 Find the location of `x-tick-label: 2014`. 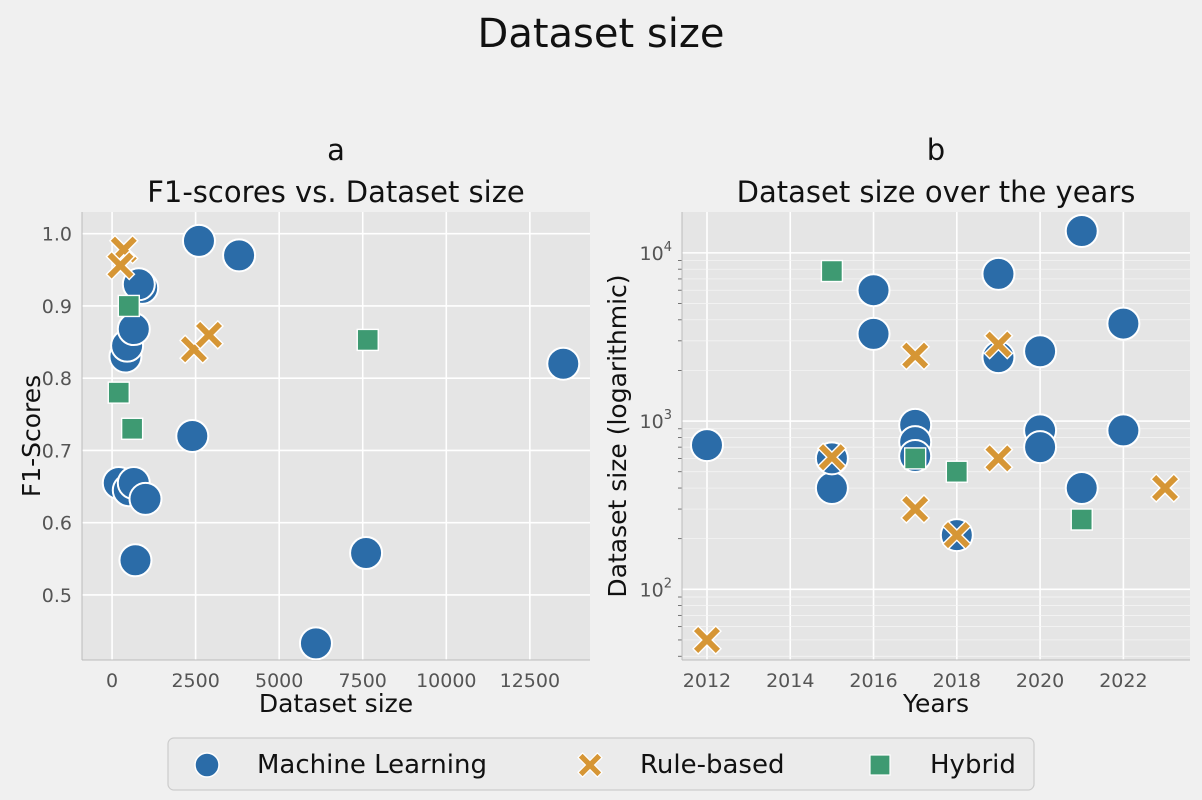

x-tick-label: 2014 is located at coordinates (790, 681).